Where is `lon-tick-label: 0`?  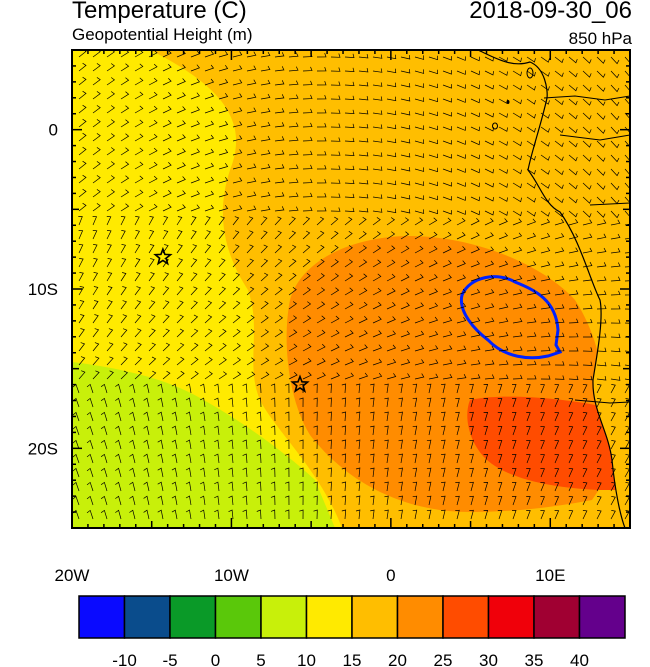
lon-tick-label: 0 is located at coordinates (390, 575).